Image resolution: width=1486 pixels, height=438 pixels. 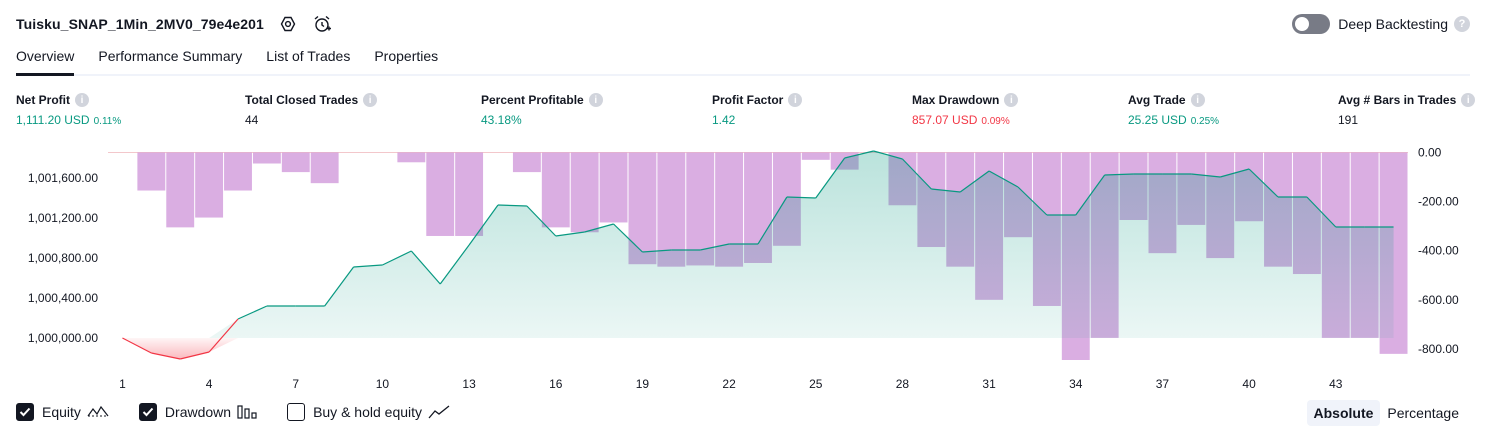 I want to click on x-tick-label: 43, so click(x=1336, y=384).